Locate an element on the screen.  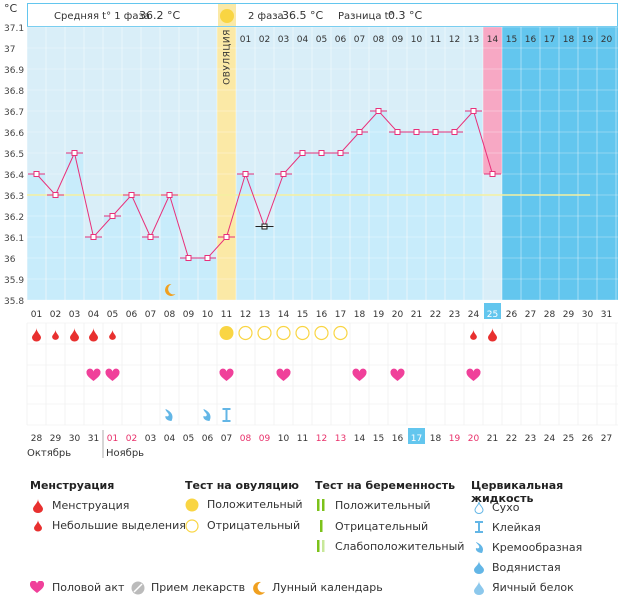
calendar-today-marker is located at coordinates (416, 436).